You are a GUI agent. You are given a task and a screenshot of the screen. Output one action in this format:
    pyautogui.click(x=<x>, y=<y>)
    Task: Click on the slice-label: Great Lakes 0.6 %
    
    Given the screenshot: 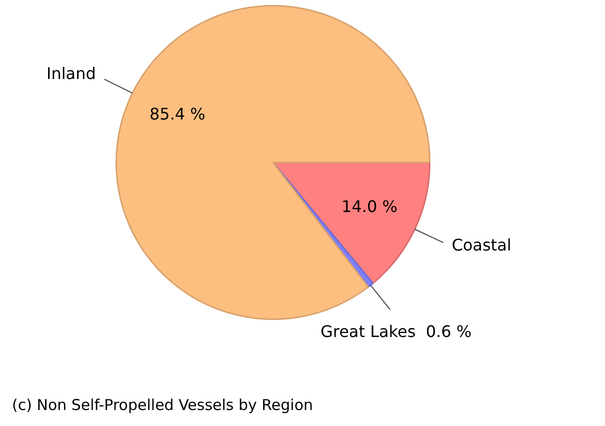 What is the action you would take?
    pyautogui.click(x=396, y=332)
    